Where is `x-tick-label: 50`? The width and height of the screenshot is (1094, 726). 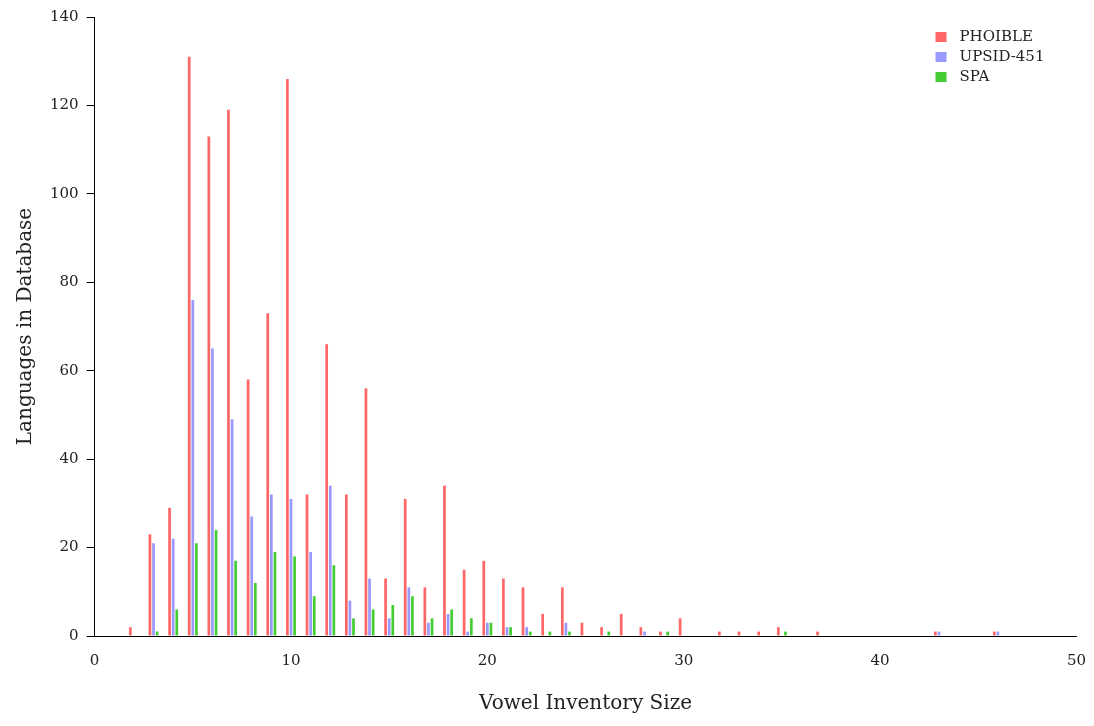
x-tick-label: 50 is located at coordinates (1076, 659).